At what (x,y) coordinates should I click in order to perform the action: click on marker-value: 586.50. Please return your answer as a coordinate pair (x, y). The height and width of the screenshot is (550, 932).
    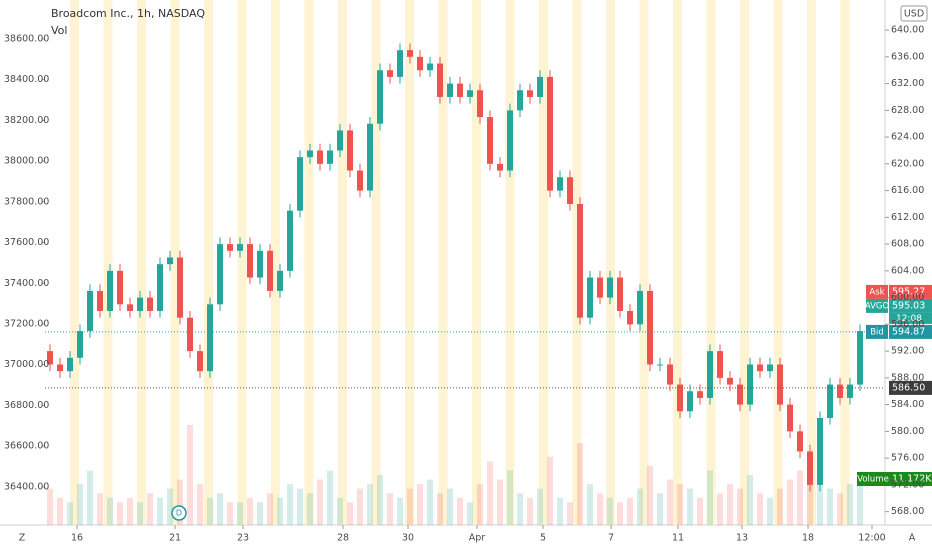
    Looking at the image, I should click on (908, 387).